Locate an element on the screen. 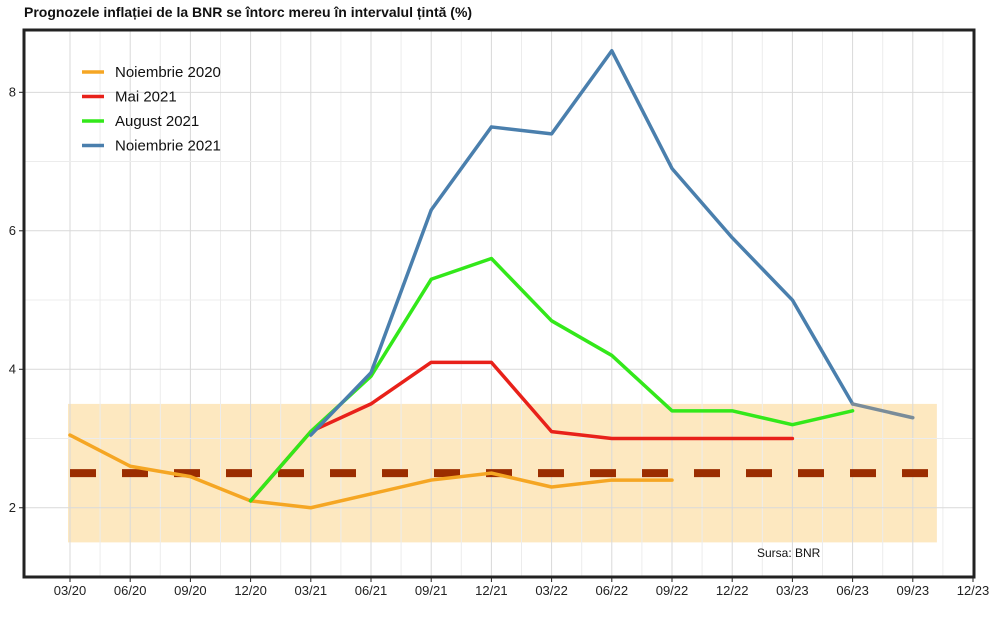 The image size is (1000, 620). y-tick-label: 8 is located at coordinates (12, 91).